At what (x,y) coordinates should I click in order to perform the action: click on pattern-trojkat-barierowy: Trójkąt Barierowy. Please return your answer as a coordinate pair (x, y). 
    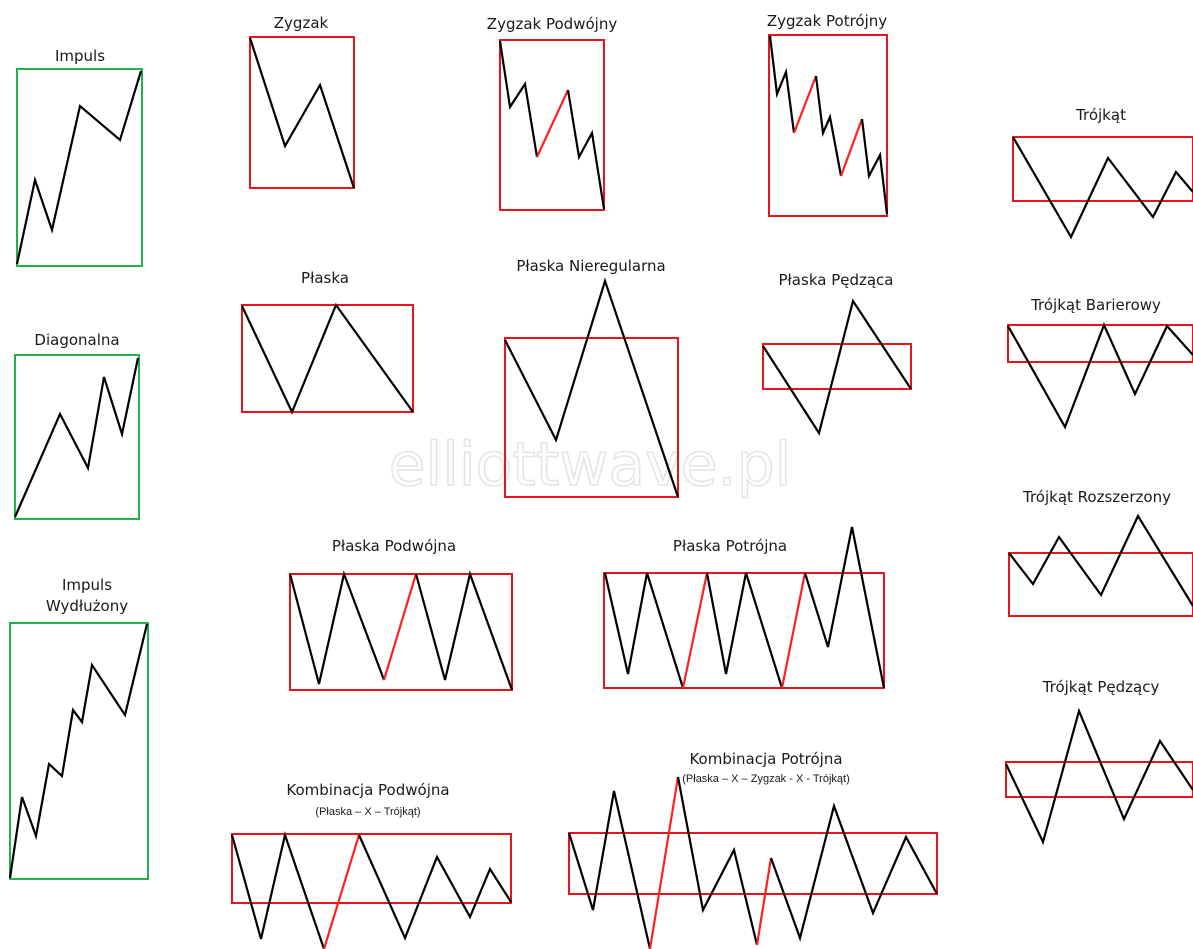
    Looking at the image, I should click on (1100, 363).